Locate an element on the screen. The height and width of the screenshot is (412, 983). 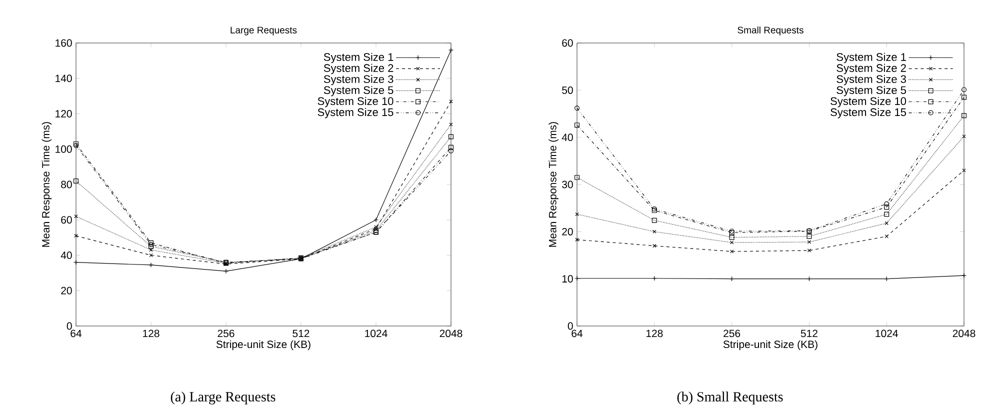
y-tick-label: 80 is located at coordinates (66, 184).